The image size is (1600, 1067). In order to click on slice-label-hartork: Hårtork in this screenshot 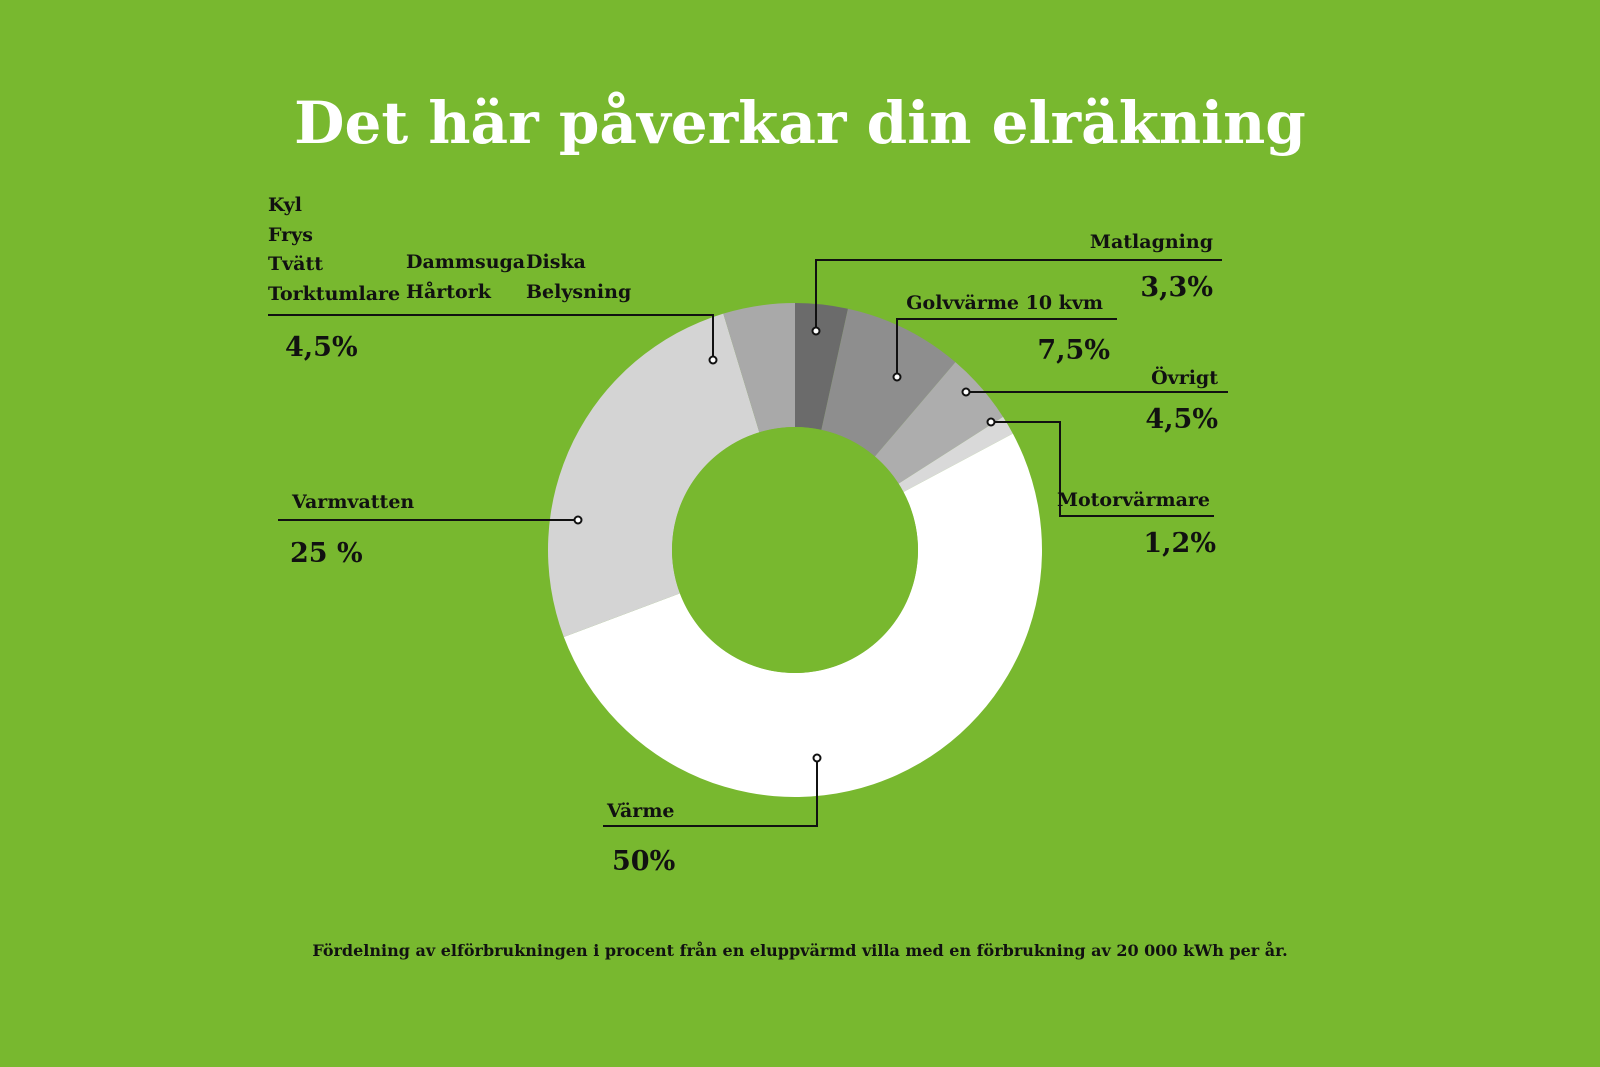, I will do `click(449, 291)`.